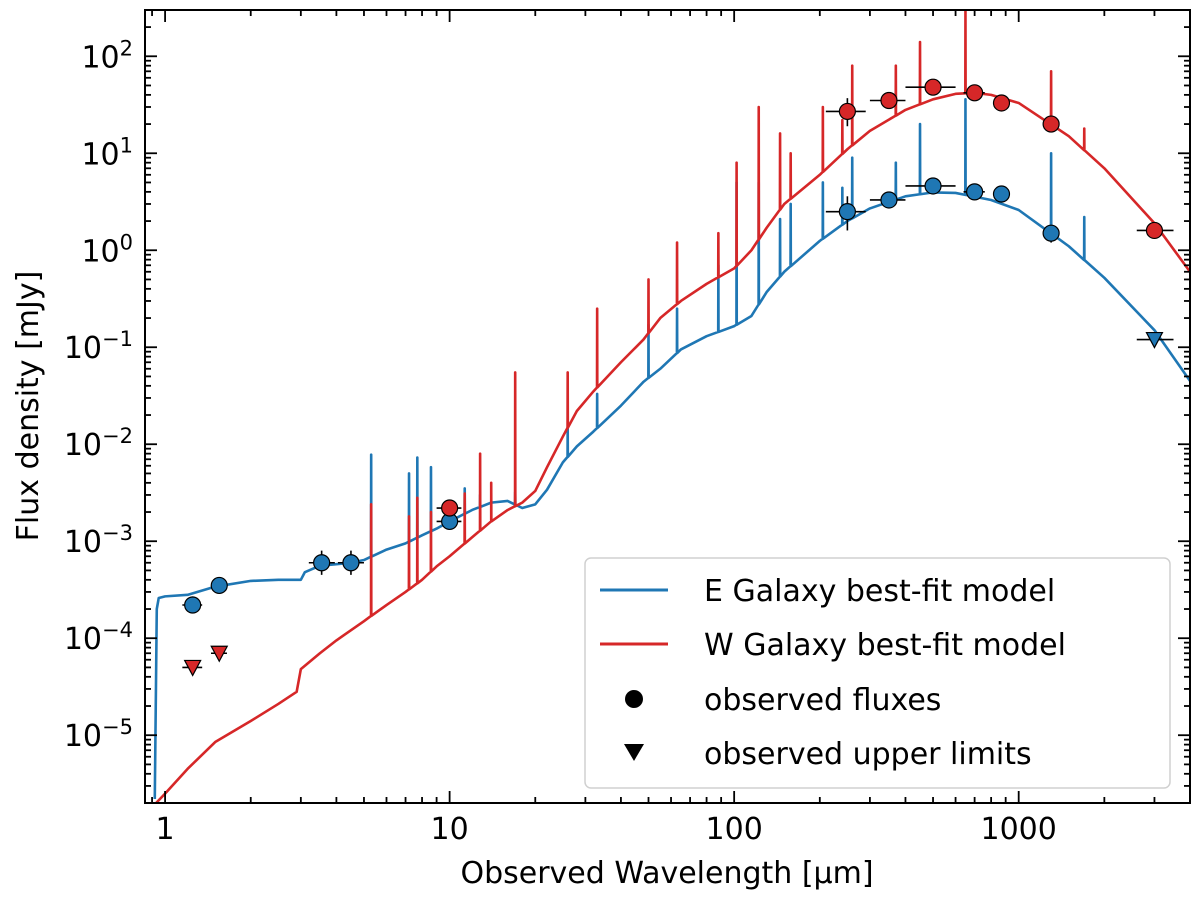 This screenshot has width=1200, height=903. What do you see at coordinates (634, 699) in the screenshot?
I see `legend-circle-marker` at bounding box center [634, 699].